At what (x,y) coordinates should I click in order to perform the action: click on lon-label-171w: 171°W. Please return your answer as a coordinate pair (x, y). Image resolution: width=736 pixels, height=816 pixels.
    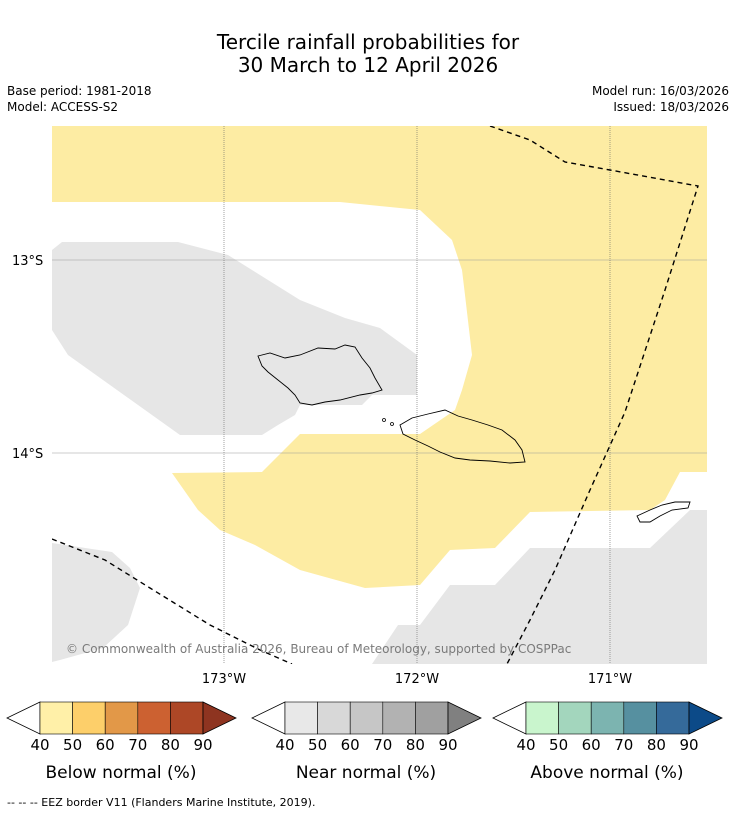
    Looking at the image, I should click on (610, 679).